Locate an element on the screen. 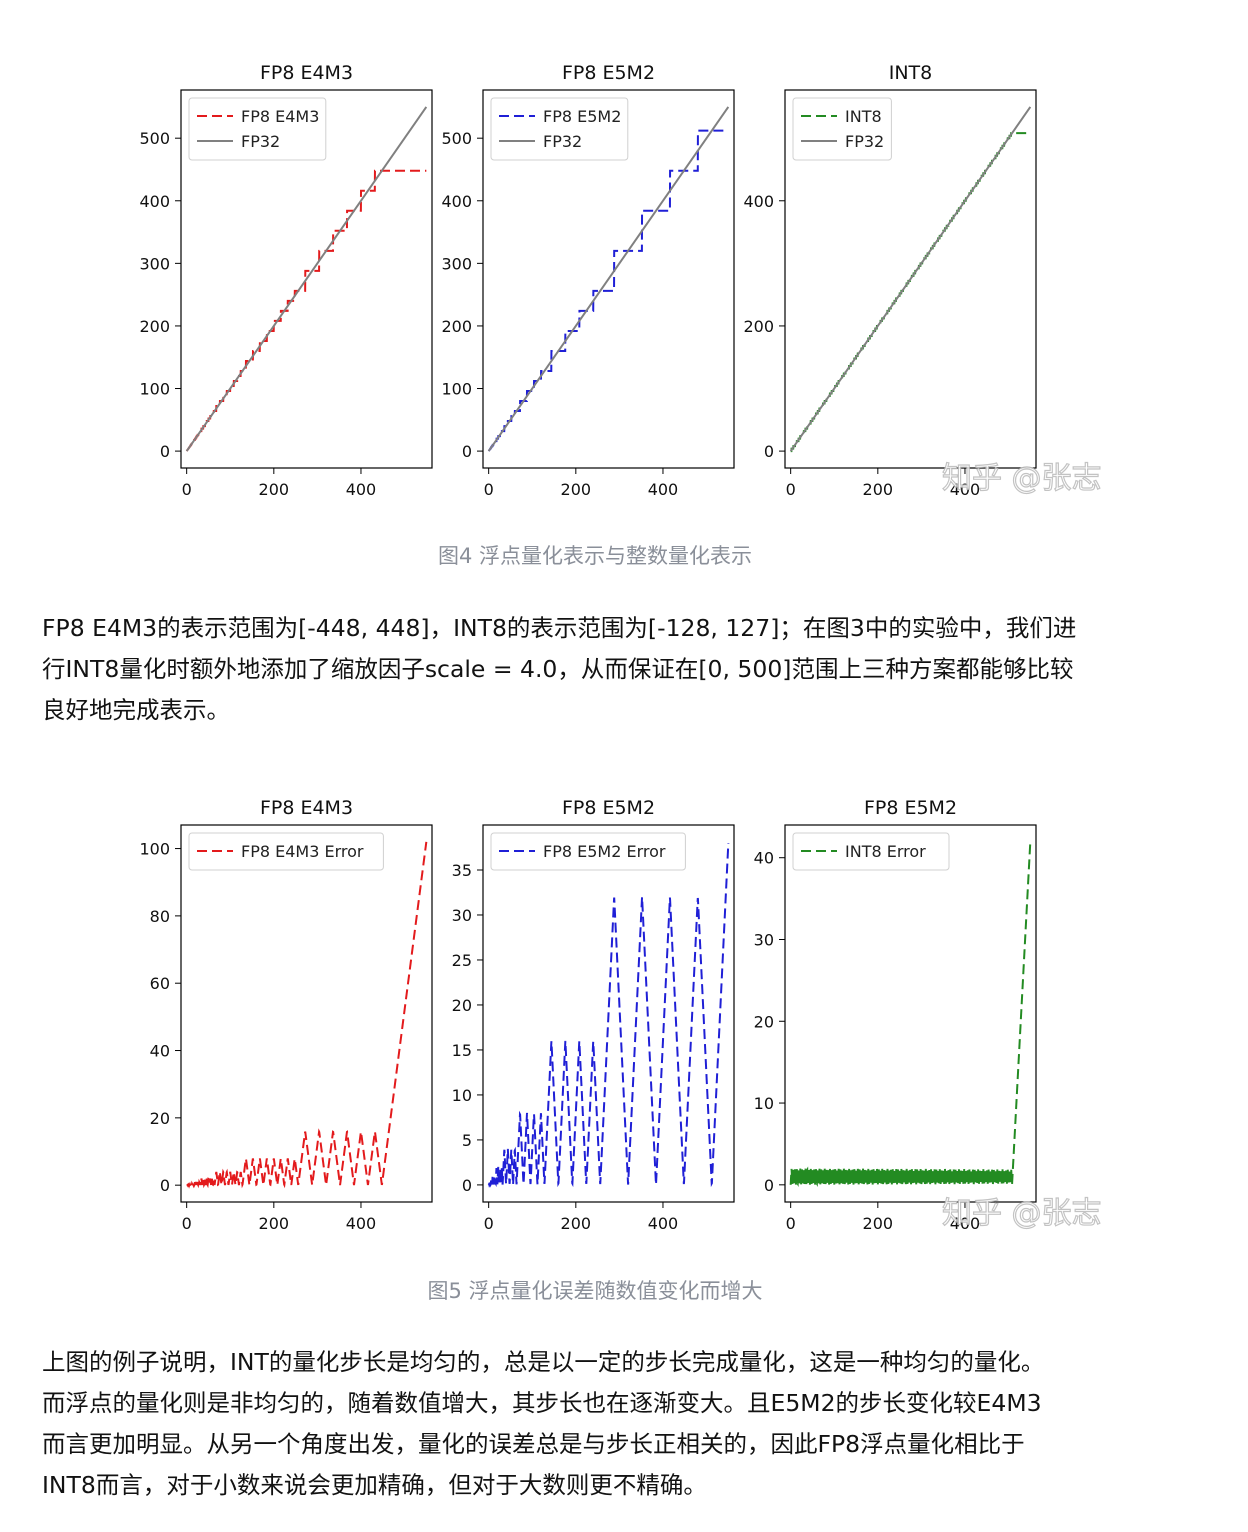 The image size is (1248, 1532). plot-frame is located at coordinates (910, 1013).